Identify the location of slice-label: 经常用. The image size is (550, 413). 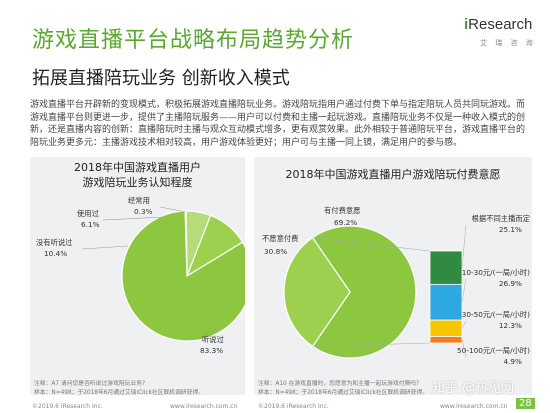
(139, 200).